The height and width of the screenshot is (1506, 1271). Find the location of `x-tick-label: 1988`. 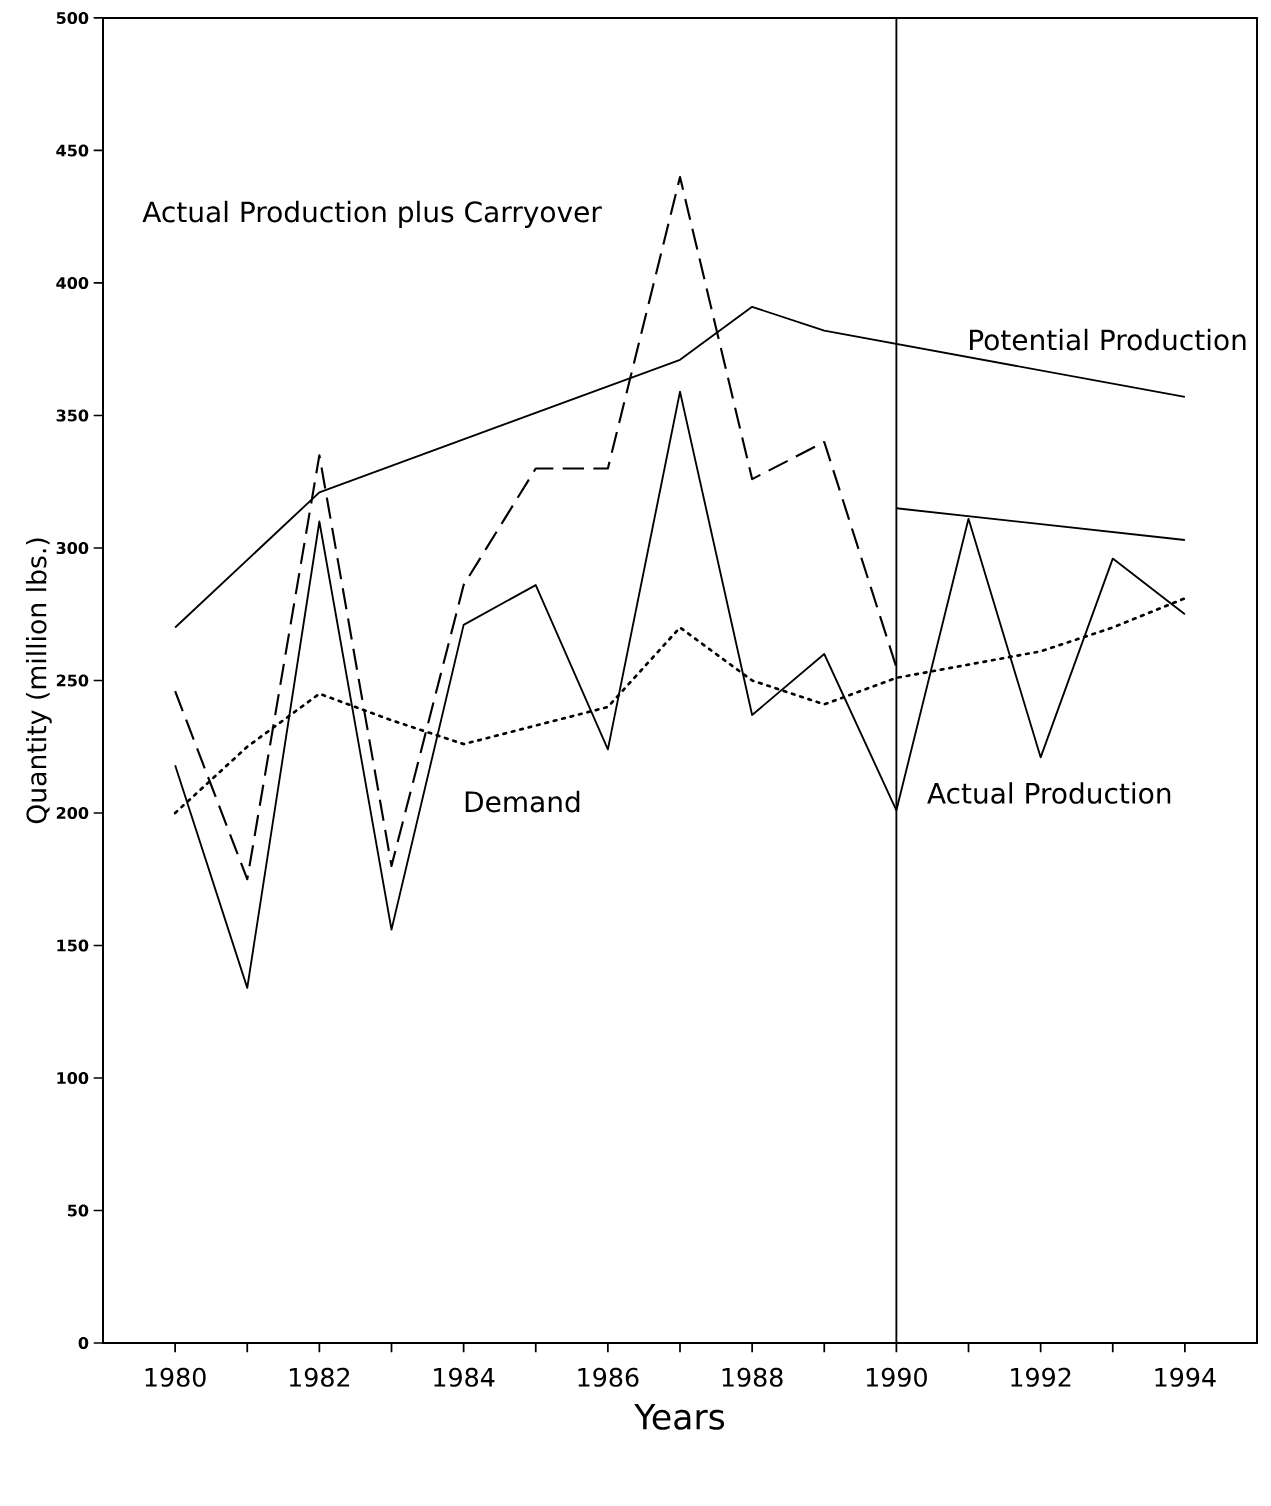

x-tick-label: 1988 is located at coordinates (752, 1377).